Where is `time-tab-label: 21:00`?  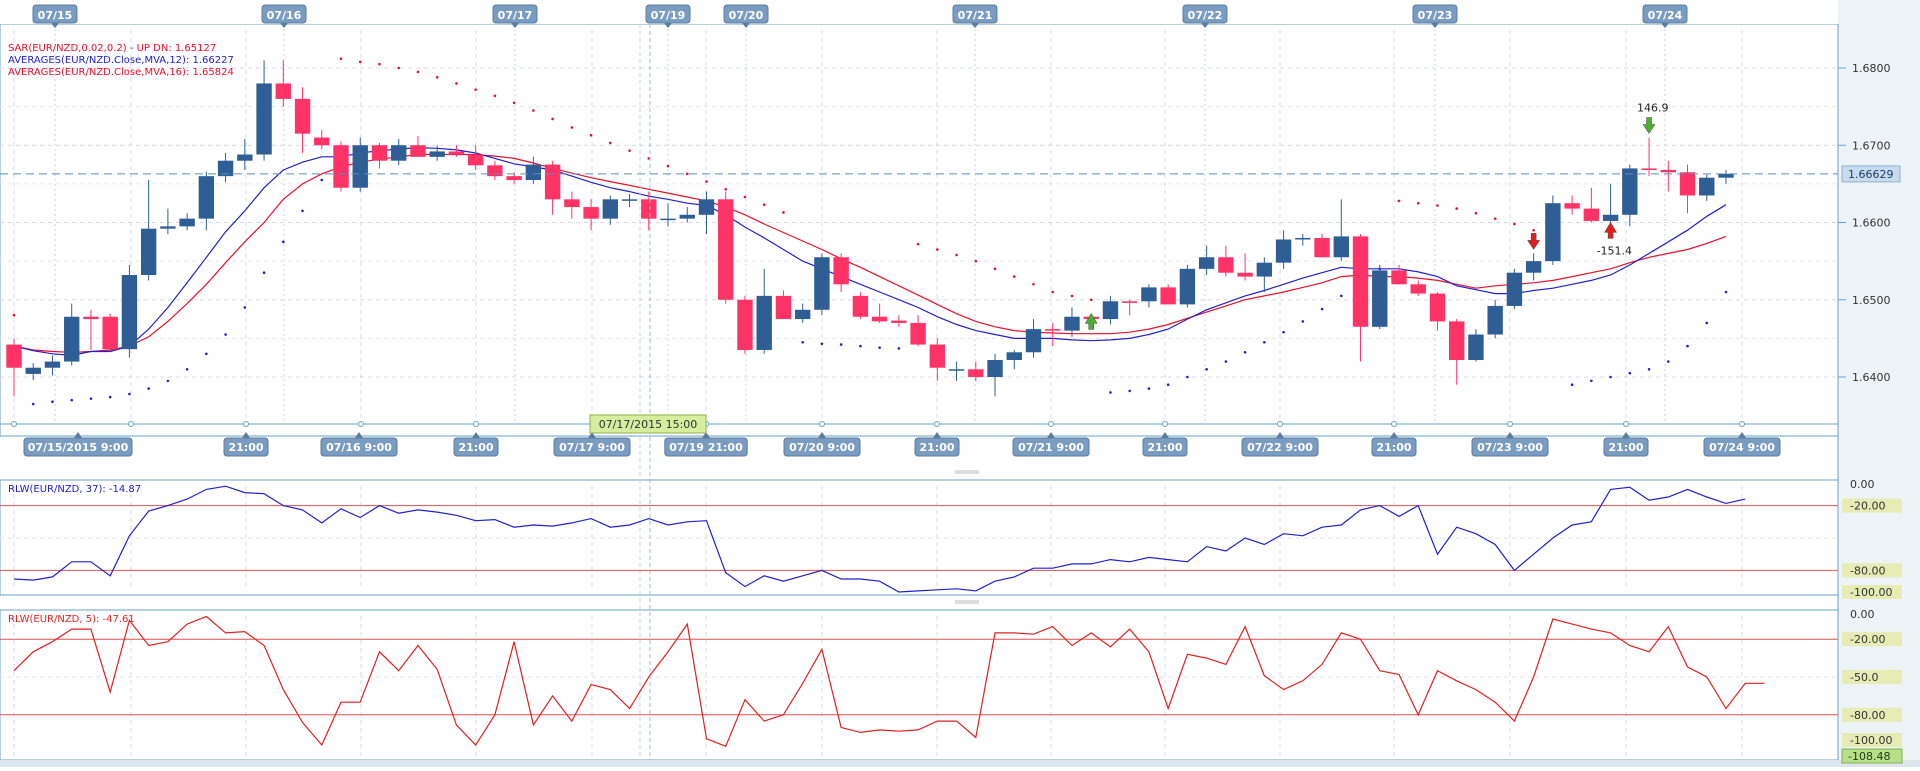
time-tab-label: 21:00 is located at coordinates (936, 447).